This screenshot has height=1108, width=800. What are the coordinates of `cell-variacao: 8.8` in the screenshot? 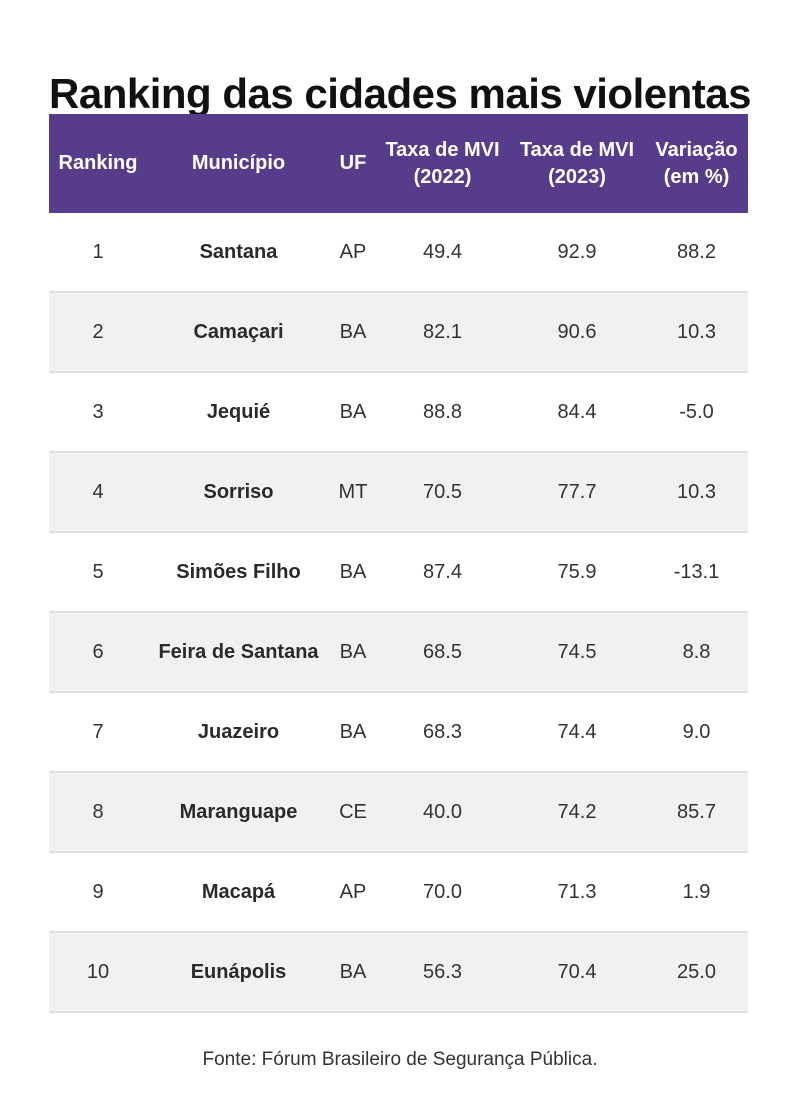 It's located at (696, 652).